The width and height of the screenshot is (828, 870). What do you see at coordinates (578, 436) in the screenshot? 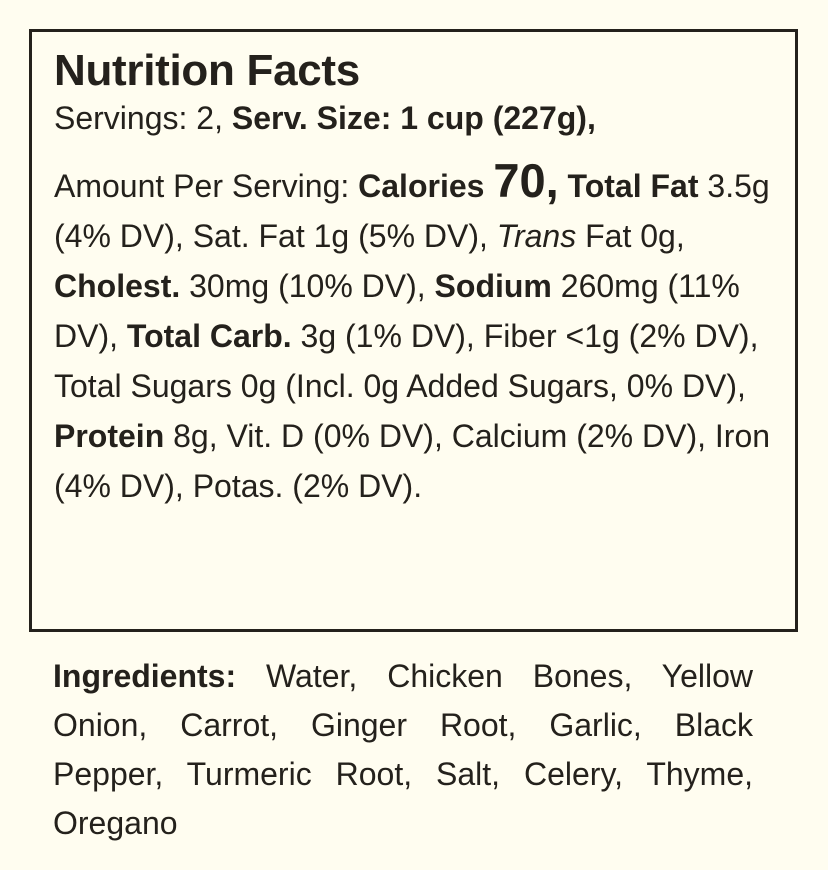
I see `calcium-value: Calcium (2% DV),` at bounding box center [578, 436].